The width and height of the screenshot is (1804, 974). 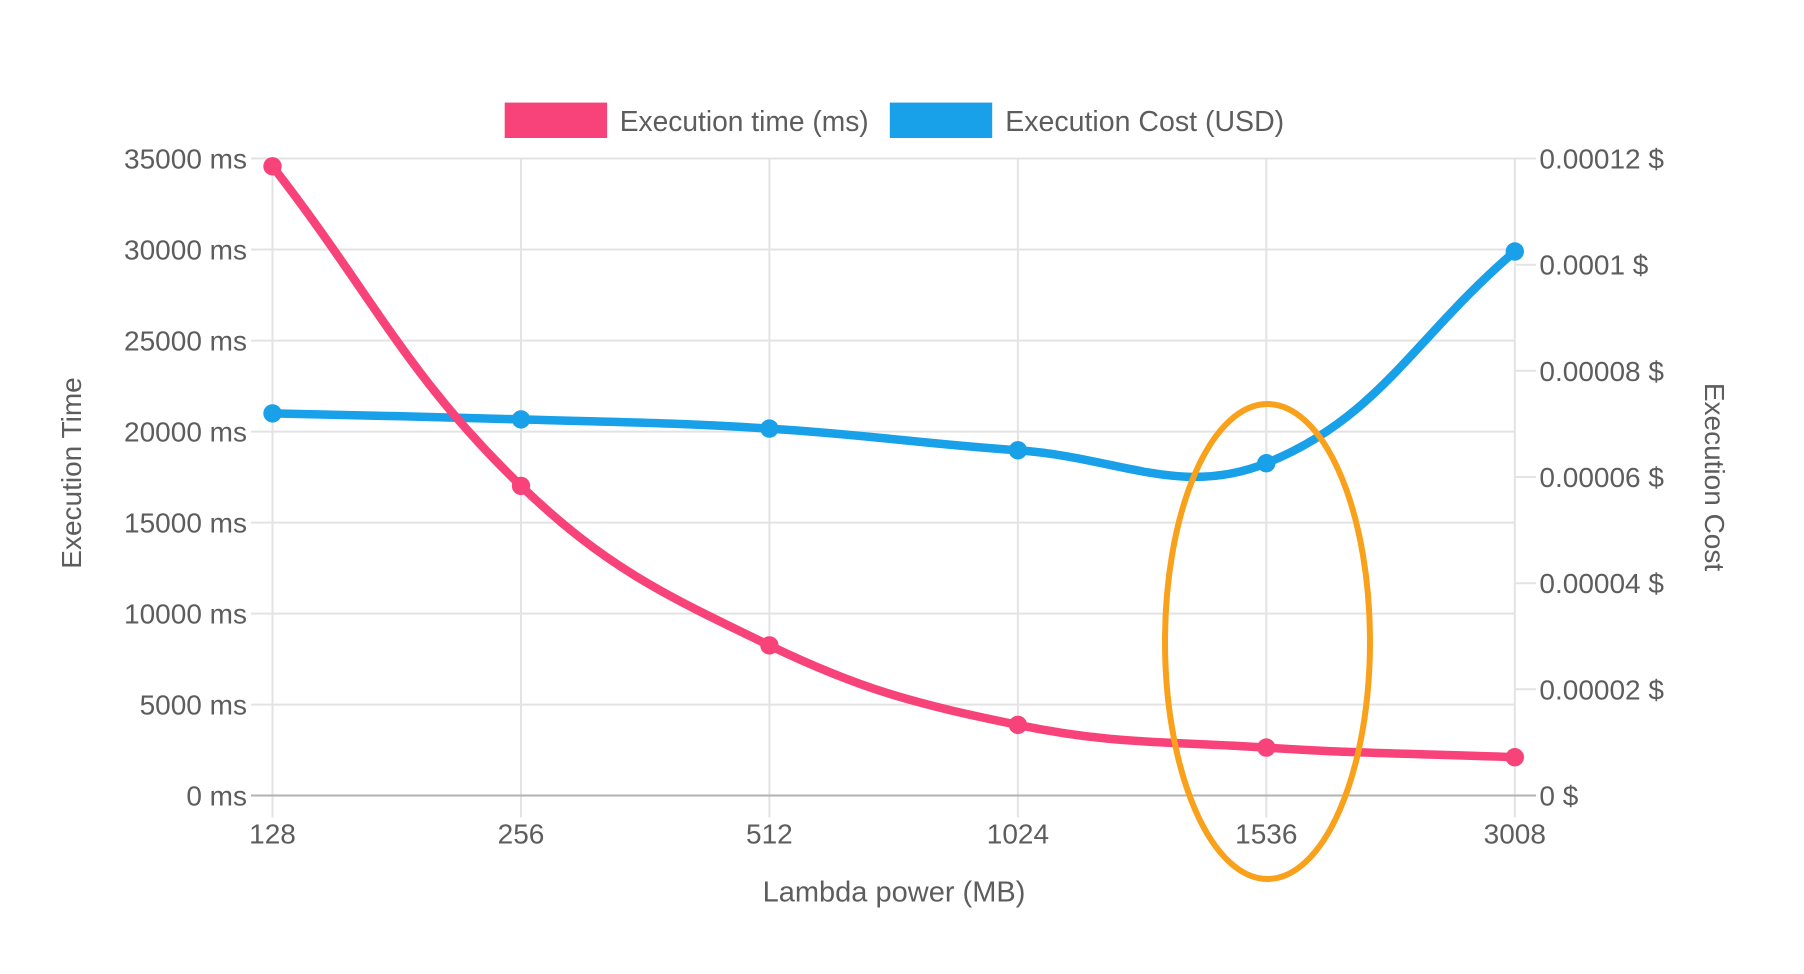 What do you see at coordinates (1601, 583) in the screenshot?
I see `svg-text: 0.00004 $` at bounding box center [1601, 583].